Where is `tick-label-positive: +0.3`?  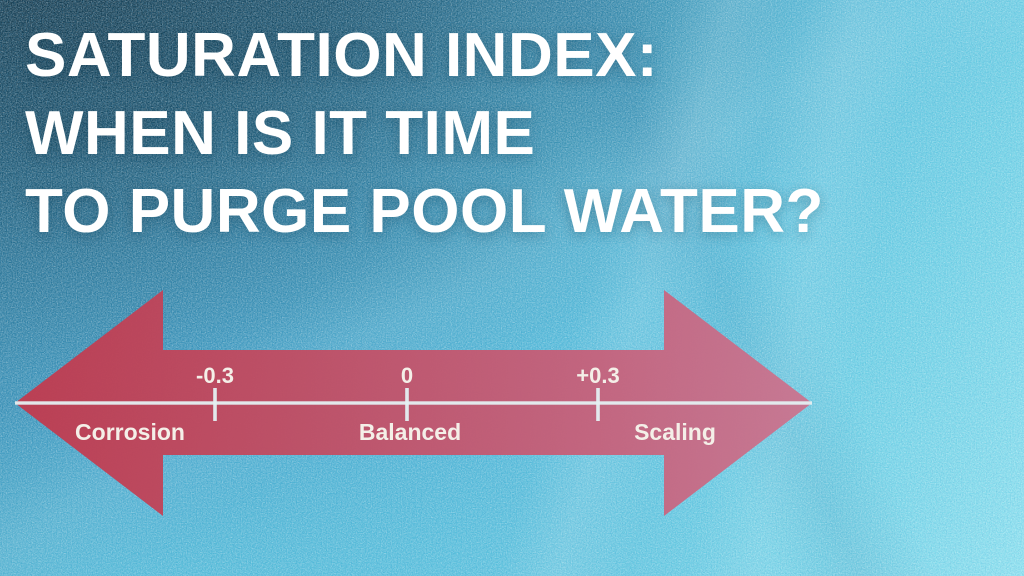 tick-label-positive: +0.3 is located at coordinates (597, 375).